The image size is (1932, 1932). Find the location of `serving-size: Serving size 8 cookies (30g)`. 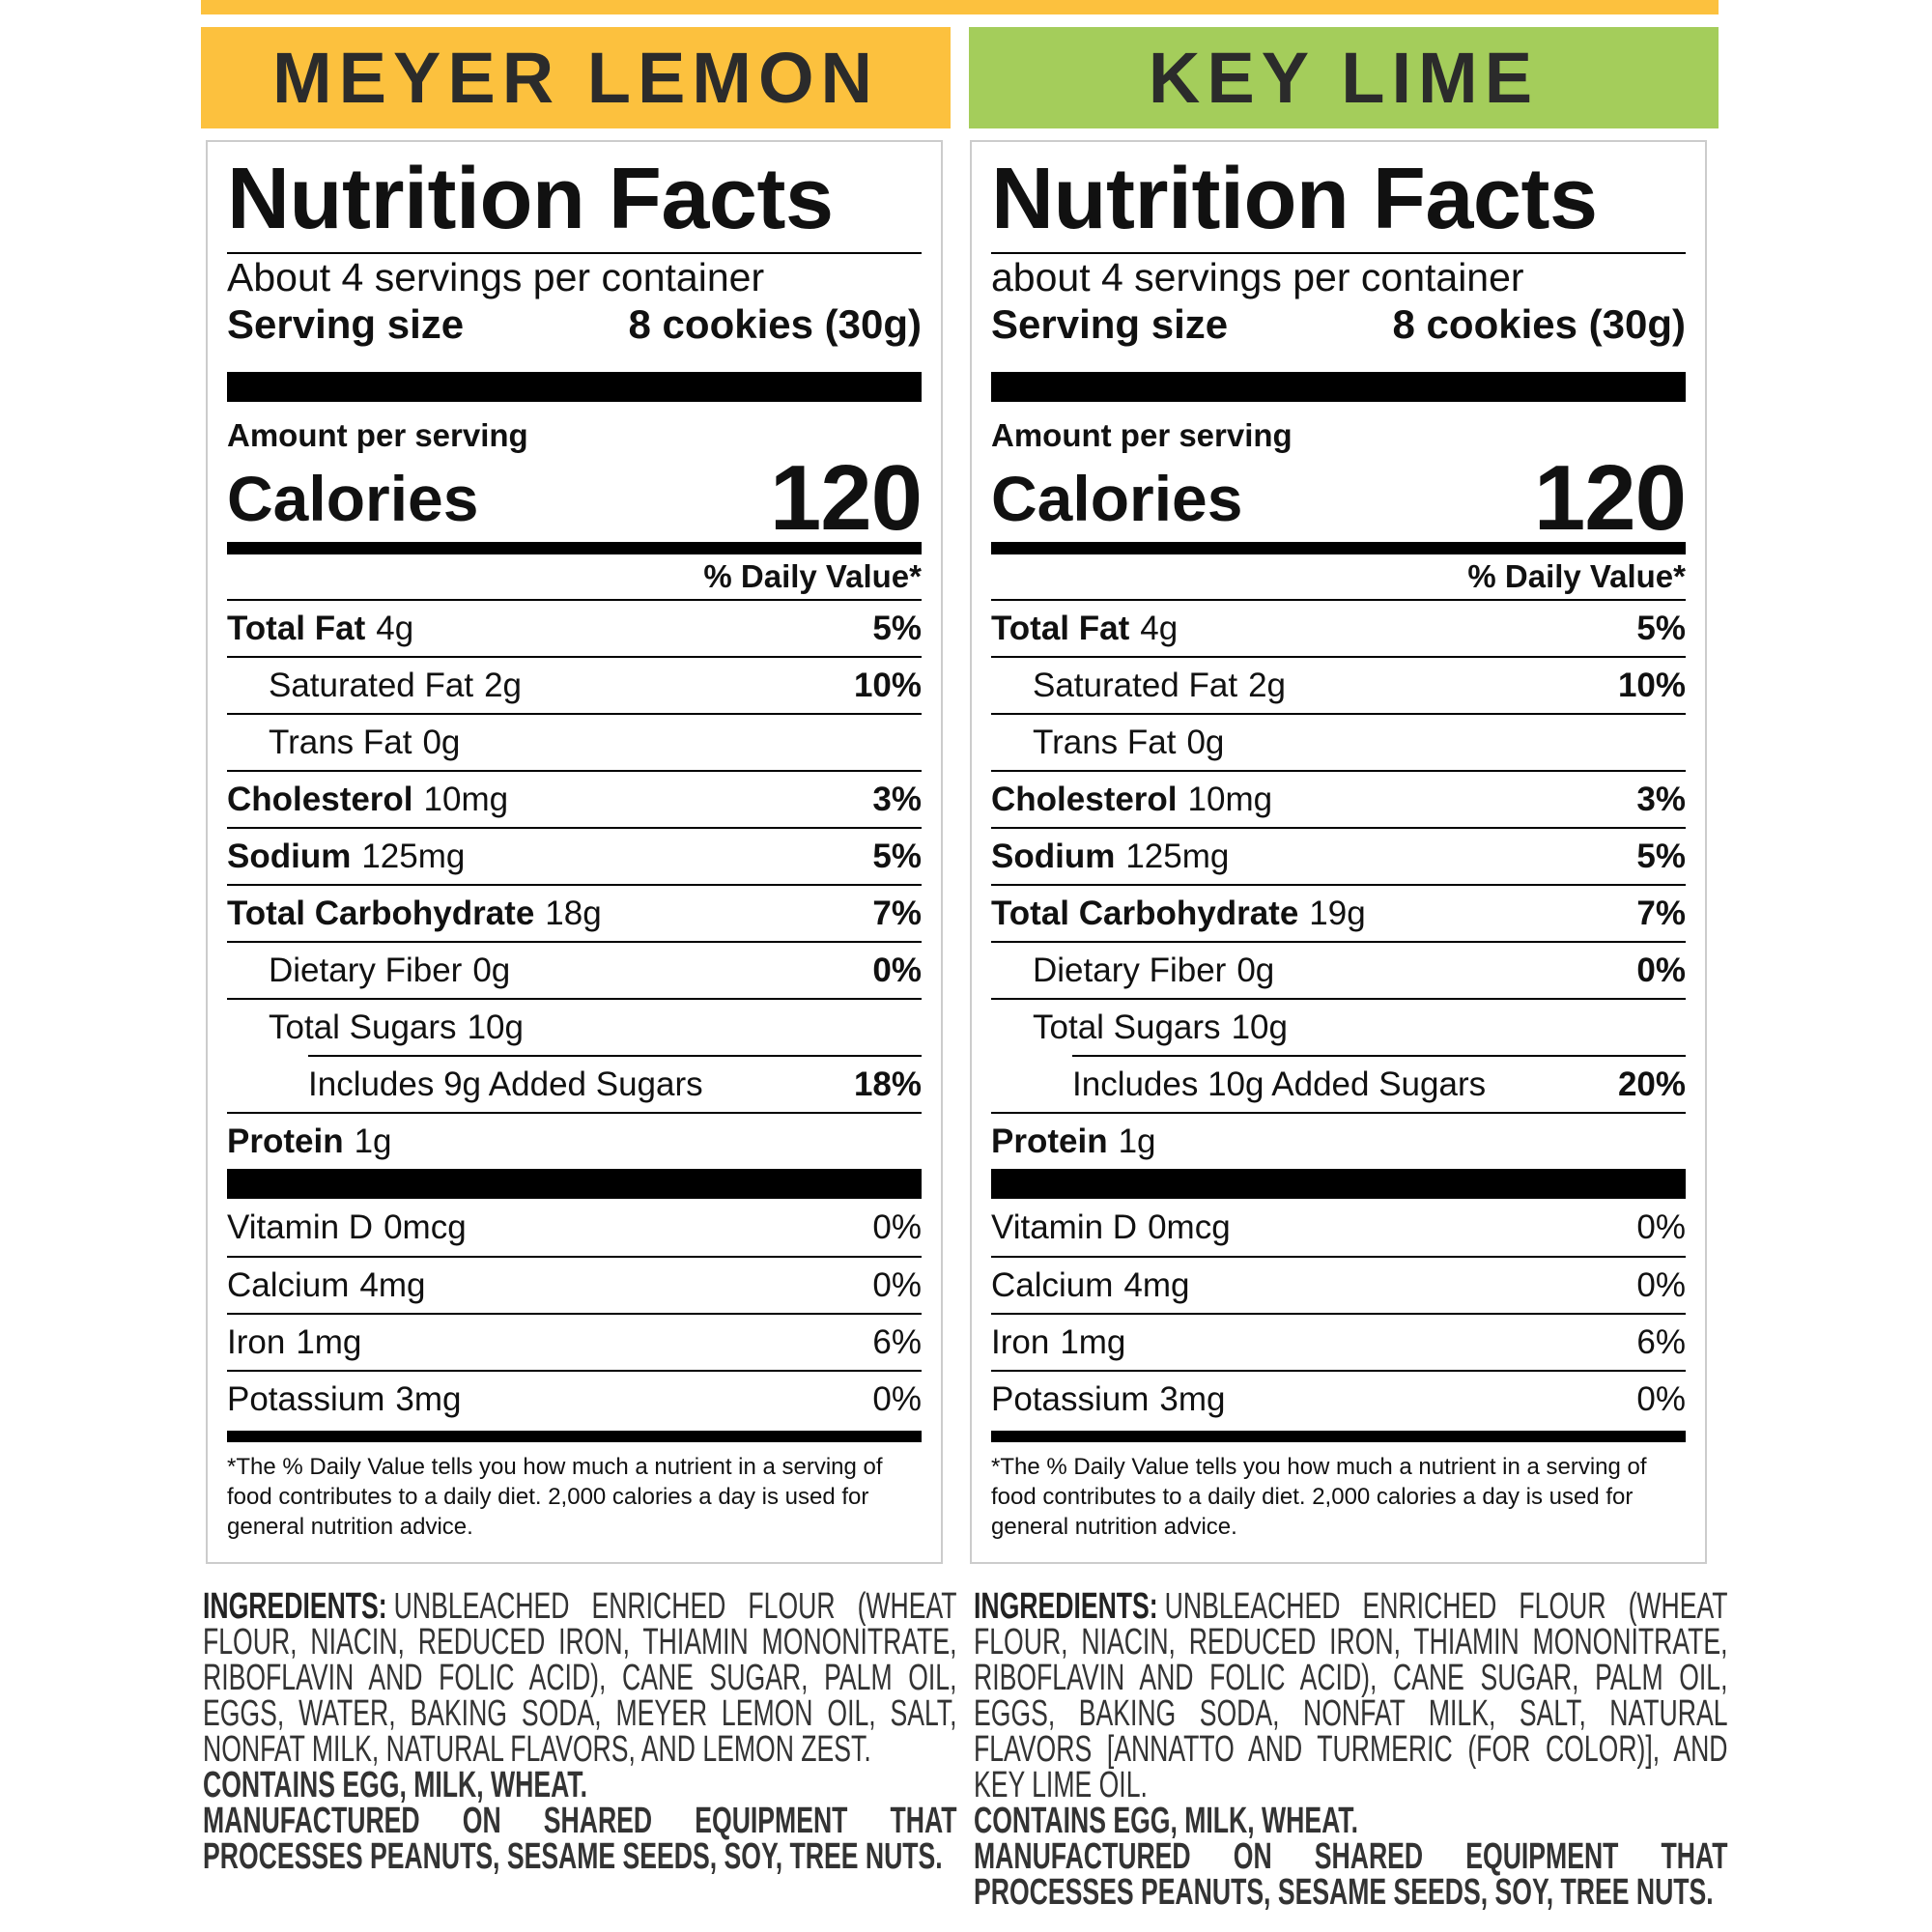

serving-size: Serving size 8 cookies (30g) is located at coordinates (574, 324).